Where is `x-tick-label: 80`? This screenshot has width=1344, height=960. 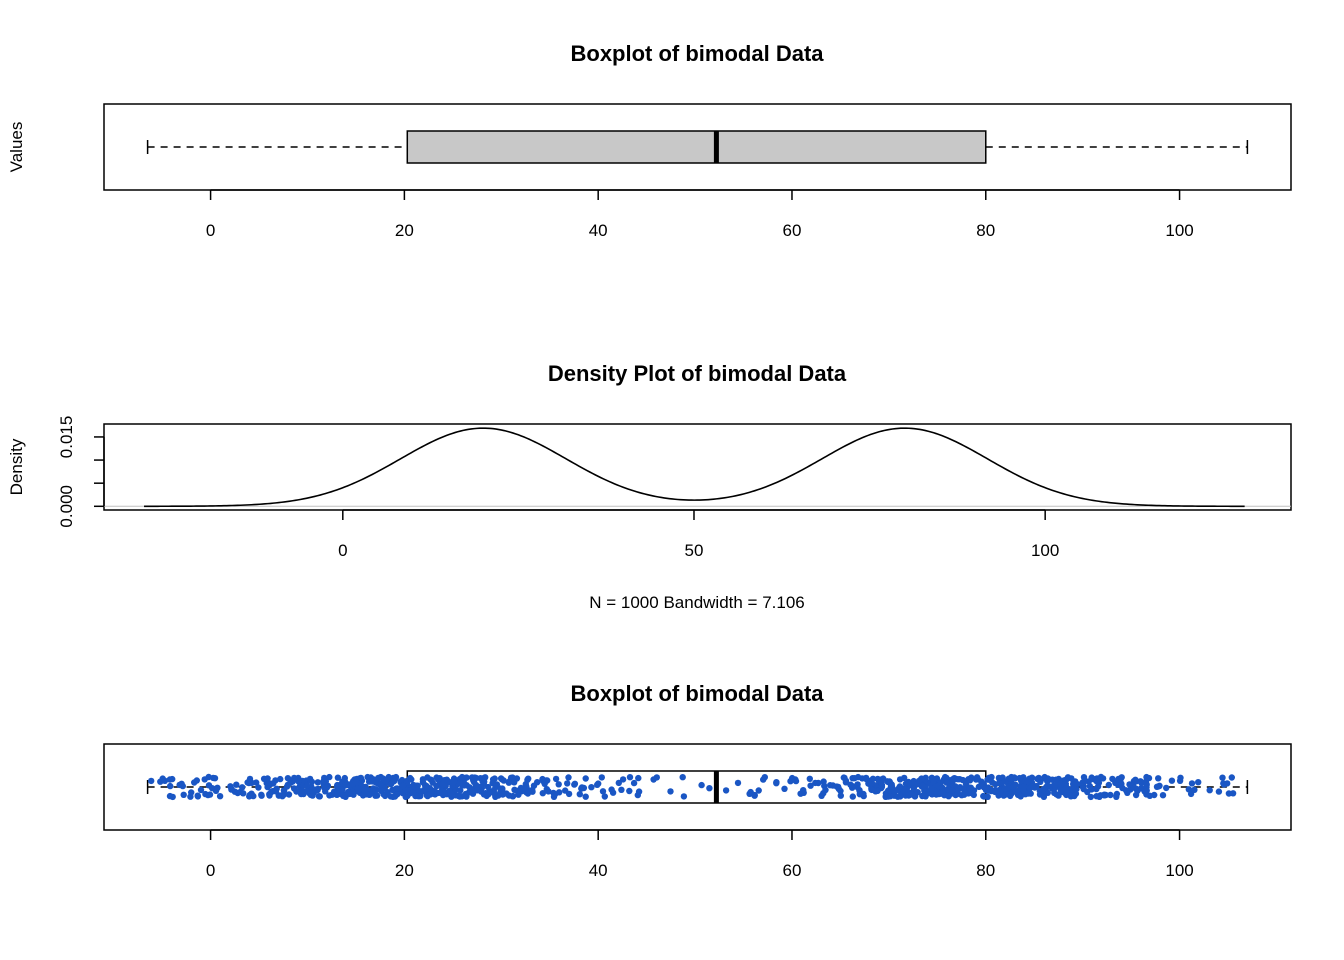
x-tick-label: 80 is located at coordinates (985, 230).